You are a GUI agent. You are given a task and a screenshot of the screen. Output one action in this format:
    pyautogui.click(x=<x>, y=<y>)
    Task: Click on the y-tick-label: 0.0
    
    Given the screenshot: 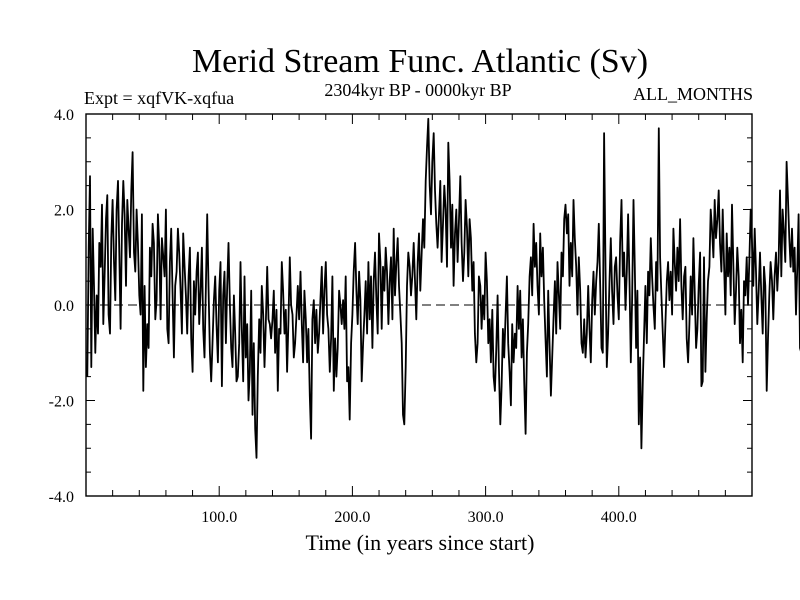 What is the action you would take?
    pyautogui.click(x=64, y=306)
    